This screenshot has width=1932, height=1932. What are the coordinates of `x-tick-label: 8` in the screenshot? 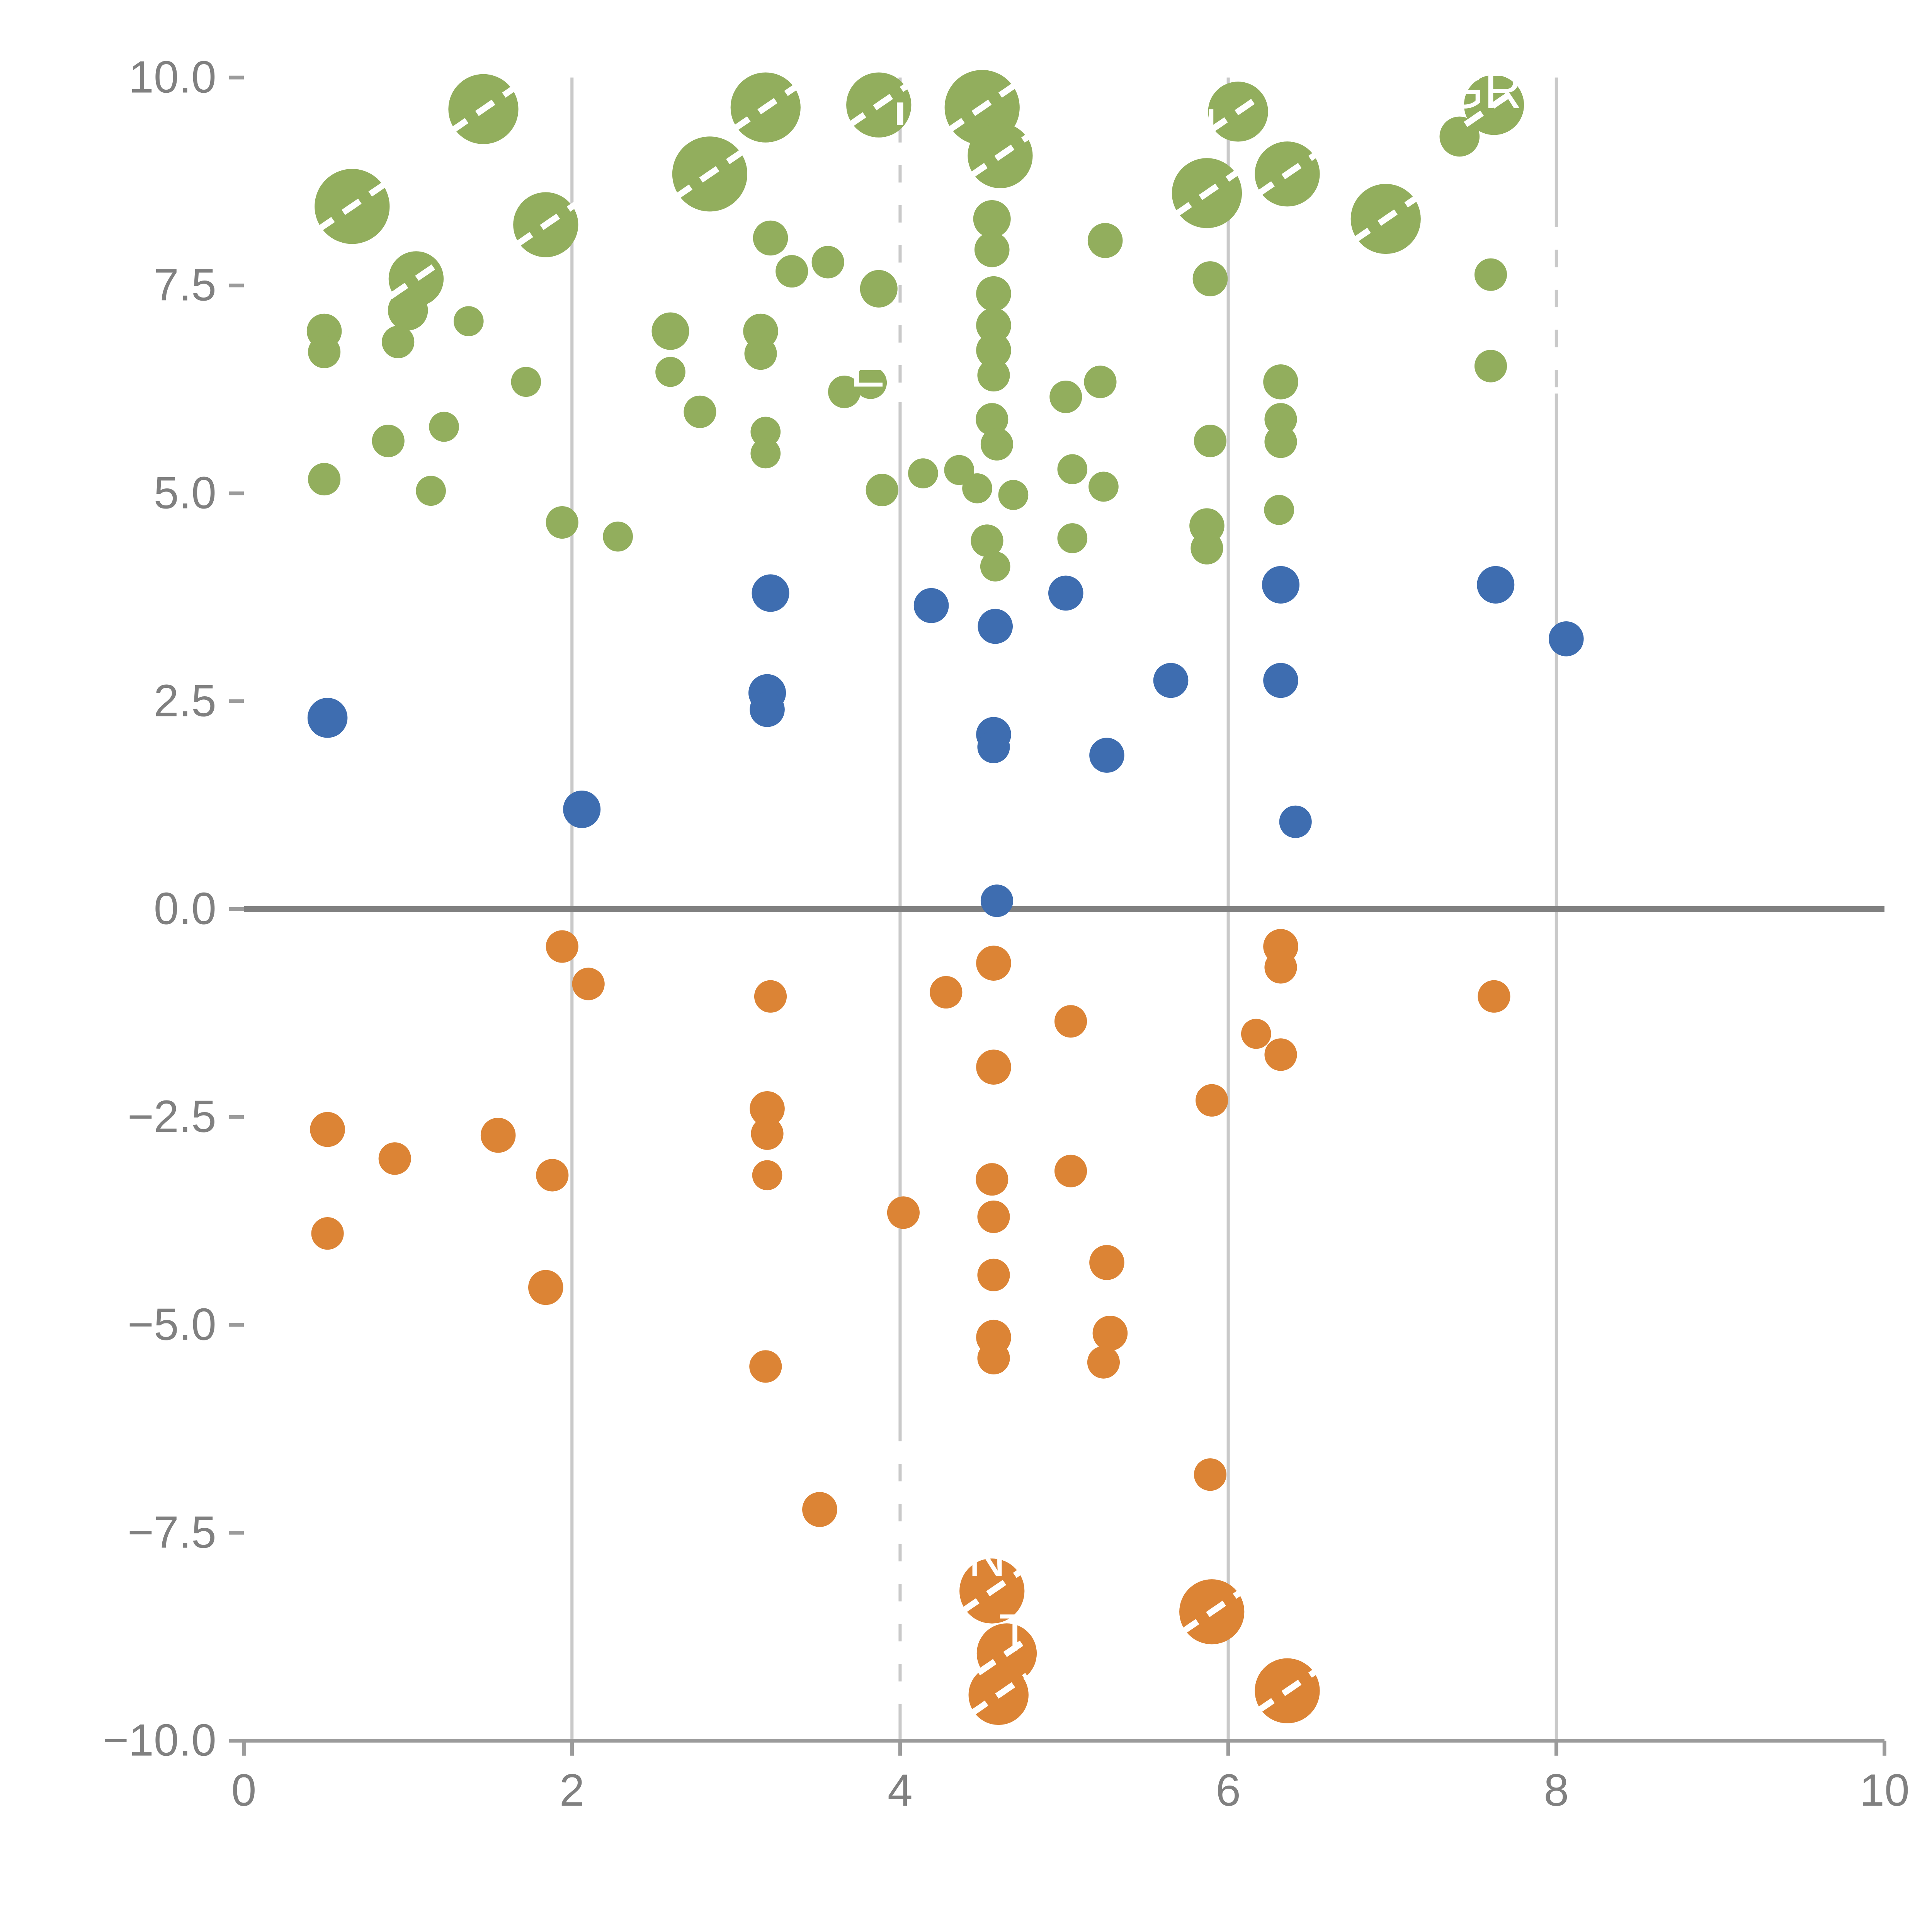 It's located at (1556, 1790).